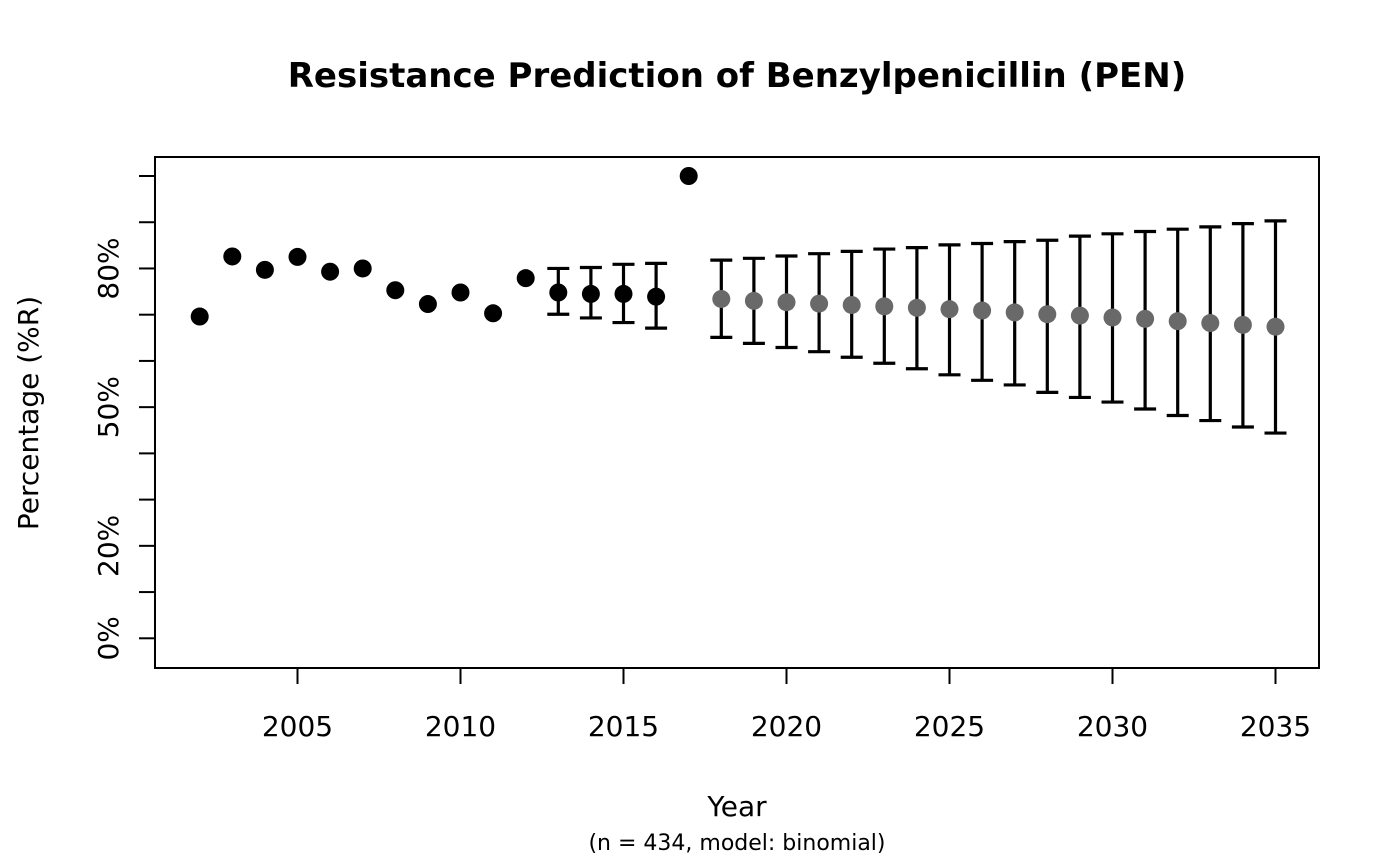  Describe the element at coordinates (884, 306) in the screenshot. I see `predicted-point-2023` at that location.